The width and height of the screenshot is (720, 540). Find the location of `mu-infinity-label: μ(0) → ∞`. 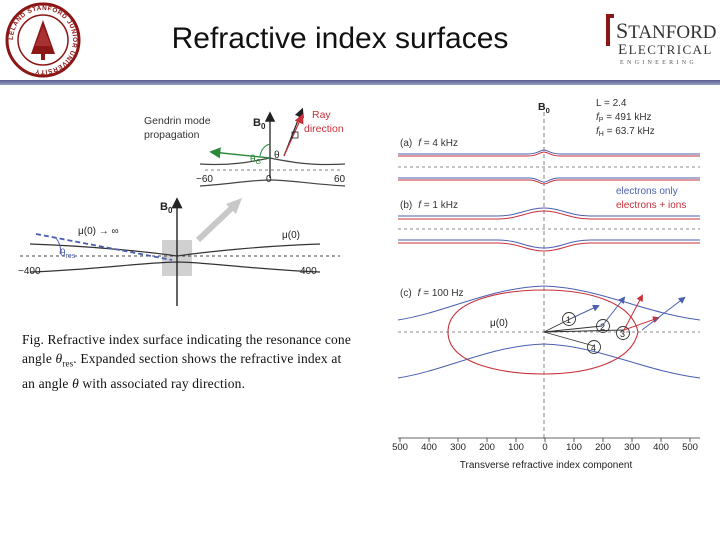

mu-infinity-label: μ(0) → ∞ is located at coordinates (98, 231).